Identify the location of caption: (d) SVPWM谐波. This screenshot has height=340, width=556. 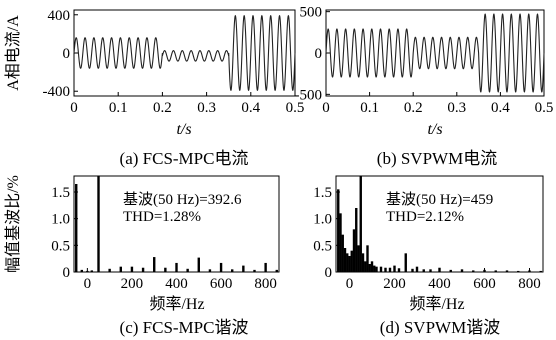
(440, 327).